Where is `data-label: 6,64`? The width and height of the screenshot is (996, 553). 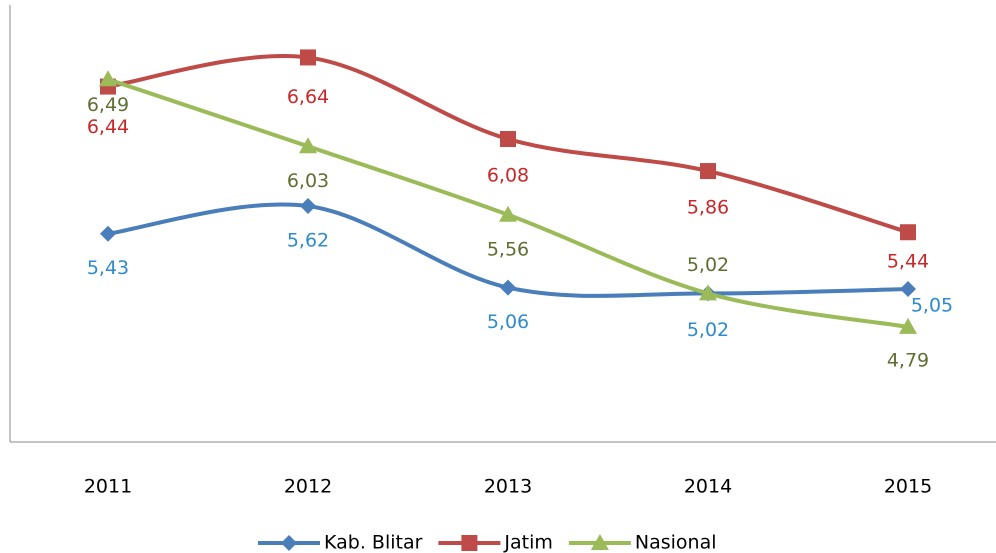 data-label: 6,64 is located at coordinates (308, 97).